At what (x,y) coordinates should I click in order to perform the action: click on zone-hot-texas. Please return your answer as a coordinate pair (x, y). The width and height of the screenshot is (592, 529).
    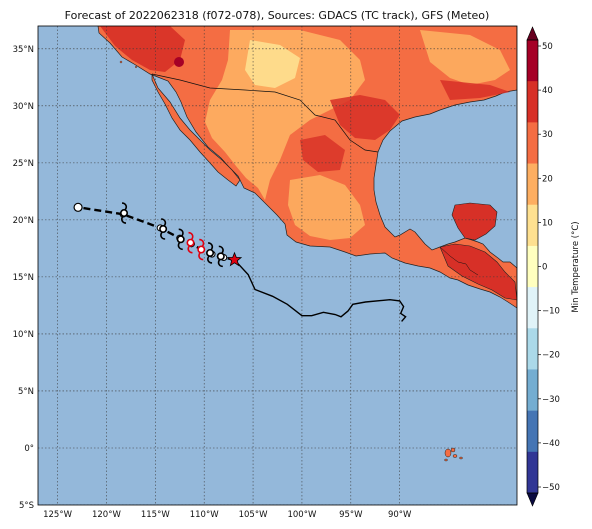
    Looking at the image, I should click on (365, 117).